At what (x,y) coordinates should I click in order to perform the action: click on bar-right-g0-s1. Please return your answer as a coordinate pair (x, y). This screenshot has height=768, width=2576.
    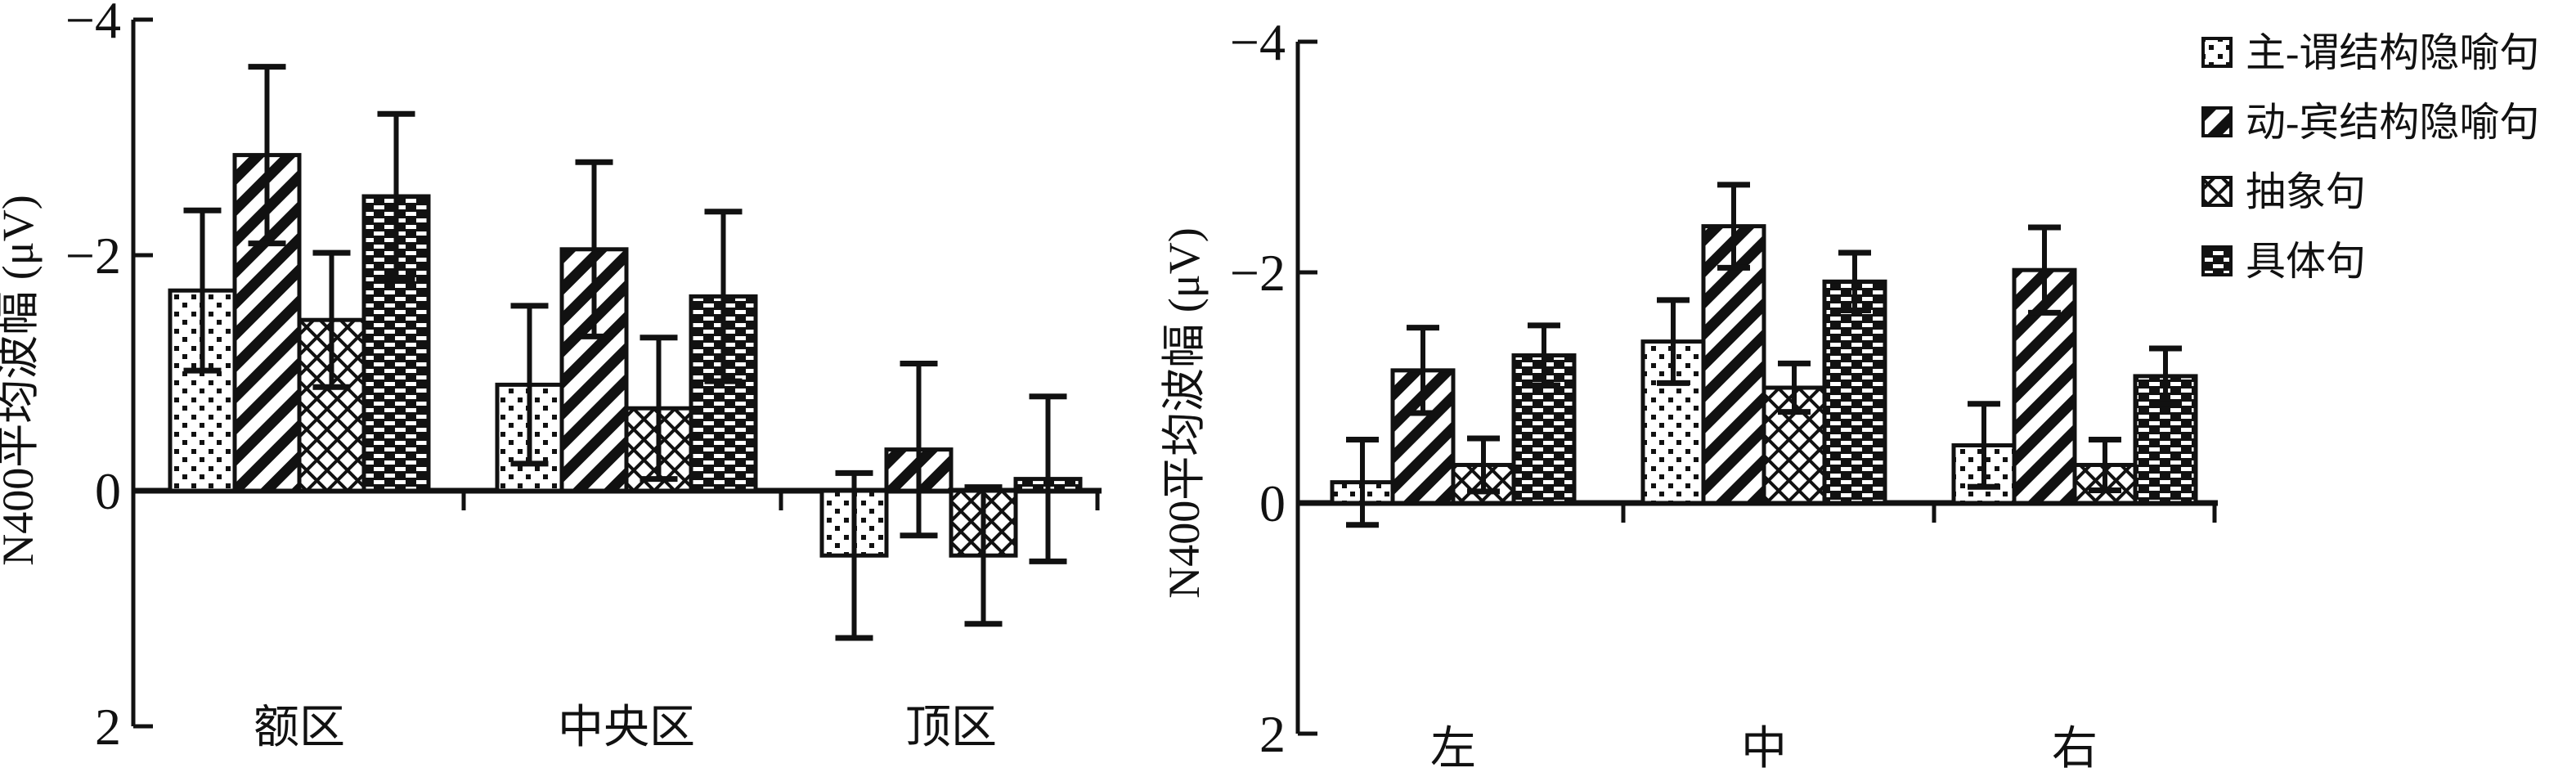
    Looking at the image, I should click on (1423, 436).